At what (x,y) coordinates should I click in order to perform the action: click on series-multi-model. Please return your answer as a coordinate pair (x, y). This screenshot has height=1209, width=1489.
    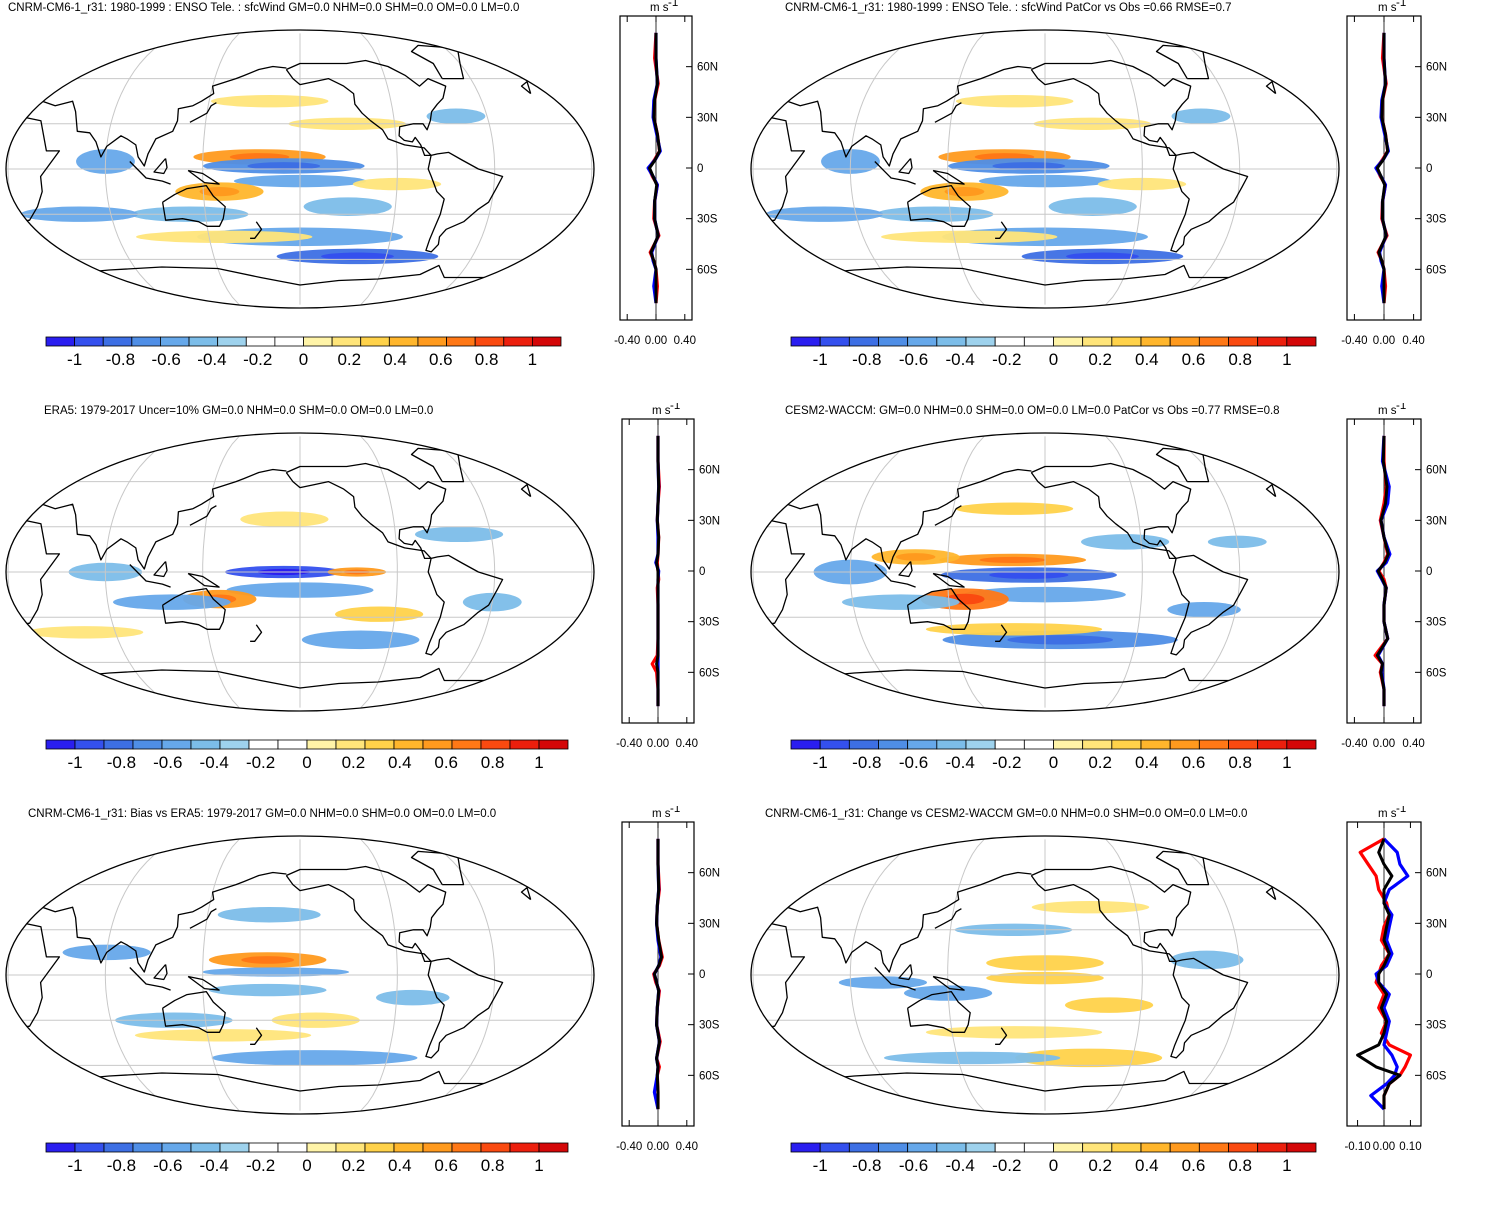
    Looking at the image, I should click on (655, 168).